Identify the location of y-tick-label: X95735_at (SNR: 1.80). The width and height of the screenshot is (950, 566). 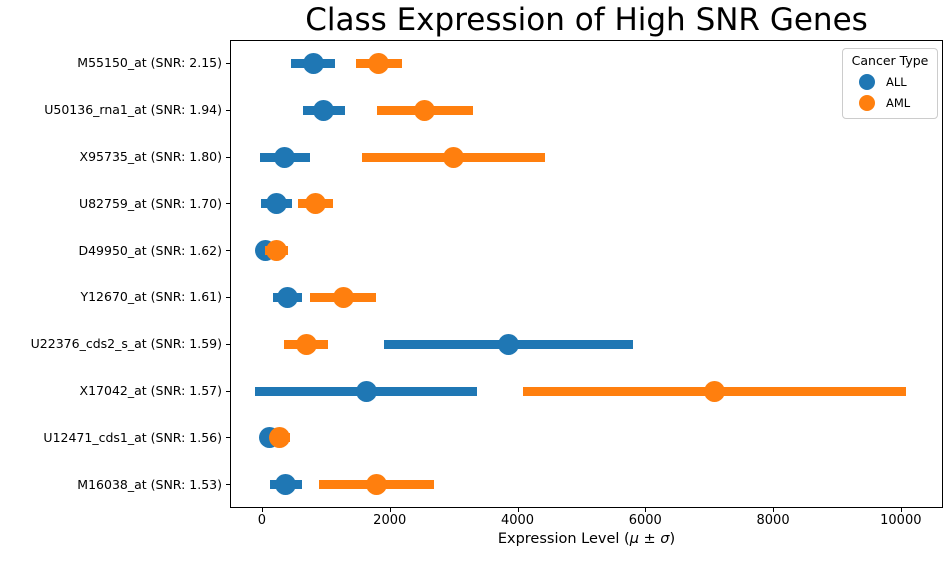
(150, 156).